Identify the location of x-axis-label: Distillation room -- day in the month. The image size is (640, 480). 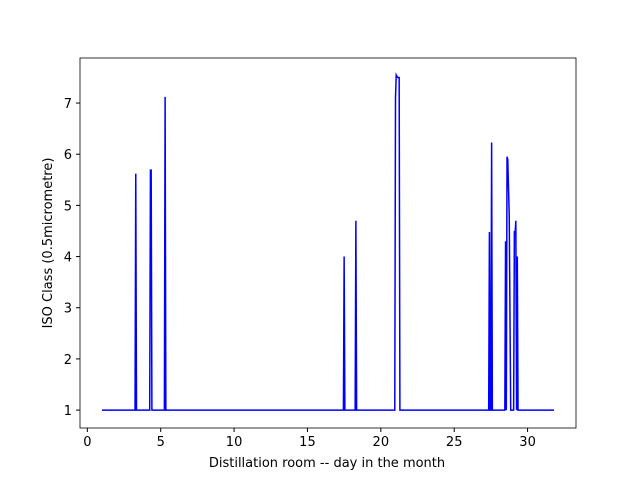
(327, 463).